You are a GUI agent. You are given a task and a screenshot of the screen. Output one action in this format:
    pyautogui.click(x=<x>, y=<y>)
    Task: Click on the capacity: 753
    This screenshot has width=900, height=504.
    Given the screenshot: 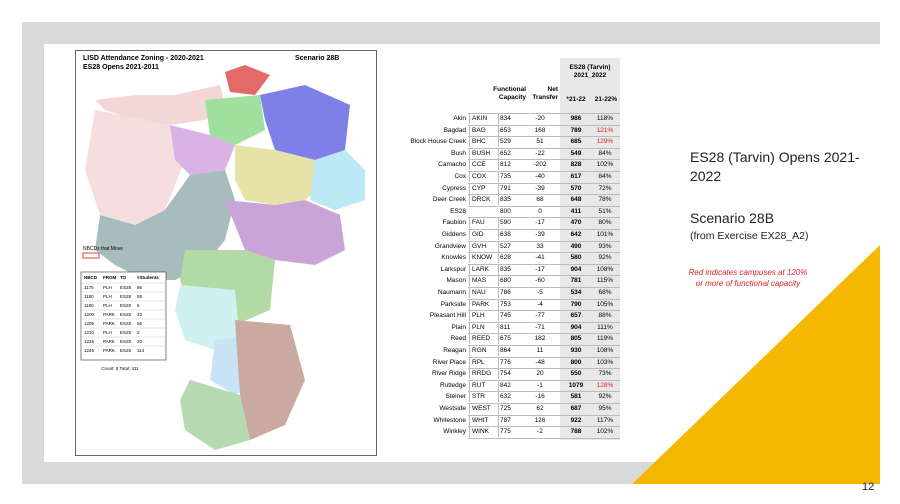 What is the action you would take?
    pyautogui.click(x=505, y=304)
    